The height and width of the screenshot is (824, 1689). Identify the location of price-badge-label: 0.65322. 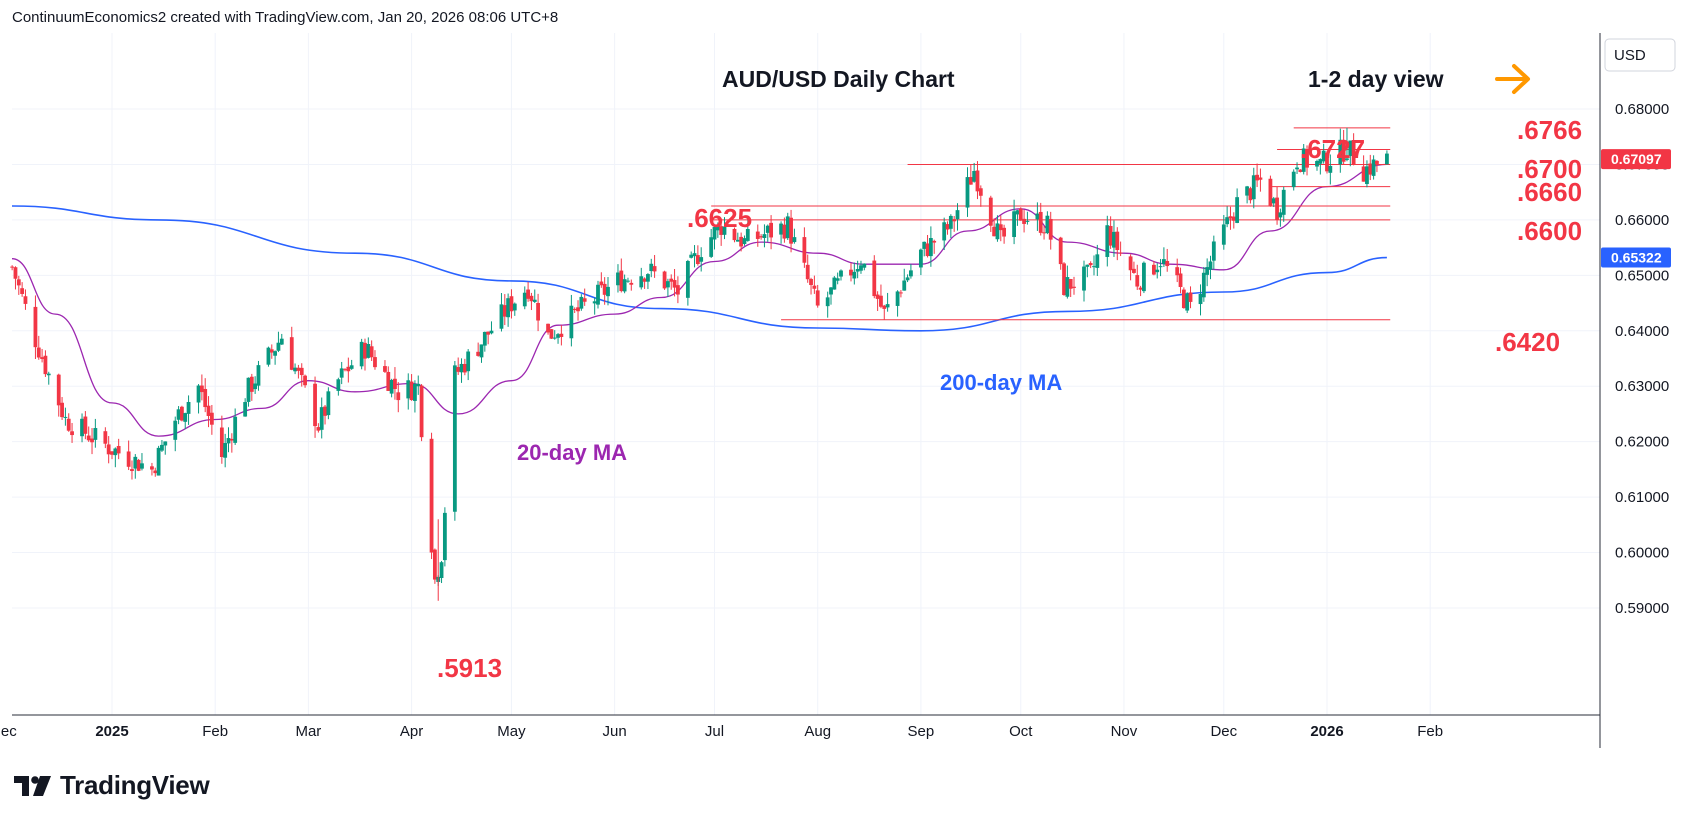
(1636, 257).